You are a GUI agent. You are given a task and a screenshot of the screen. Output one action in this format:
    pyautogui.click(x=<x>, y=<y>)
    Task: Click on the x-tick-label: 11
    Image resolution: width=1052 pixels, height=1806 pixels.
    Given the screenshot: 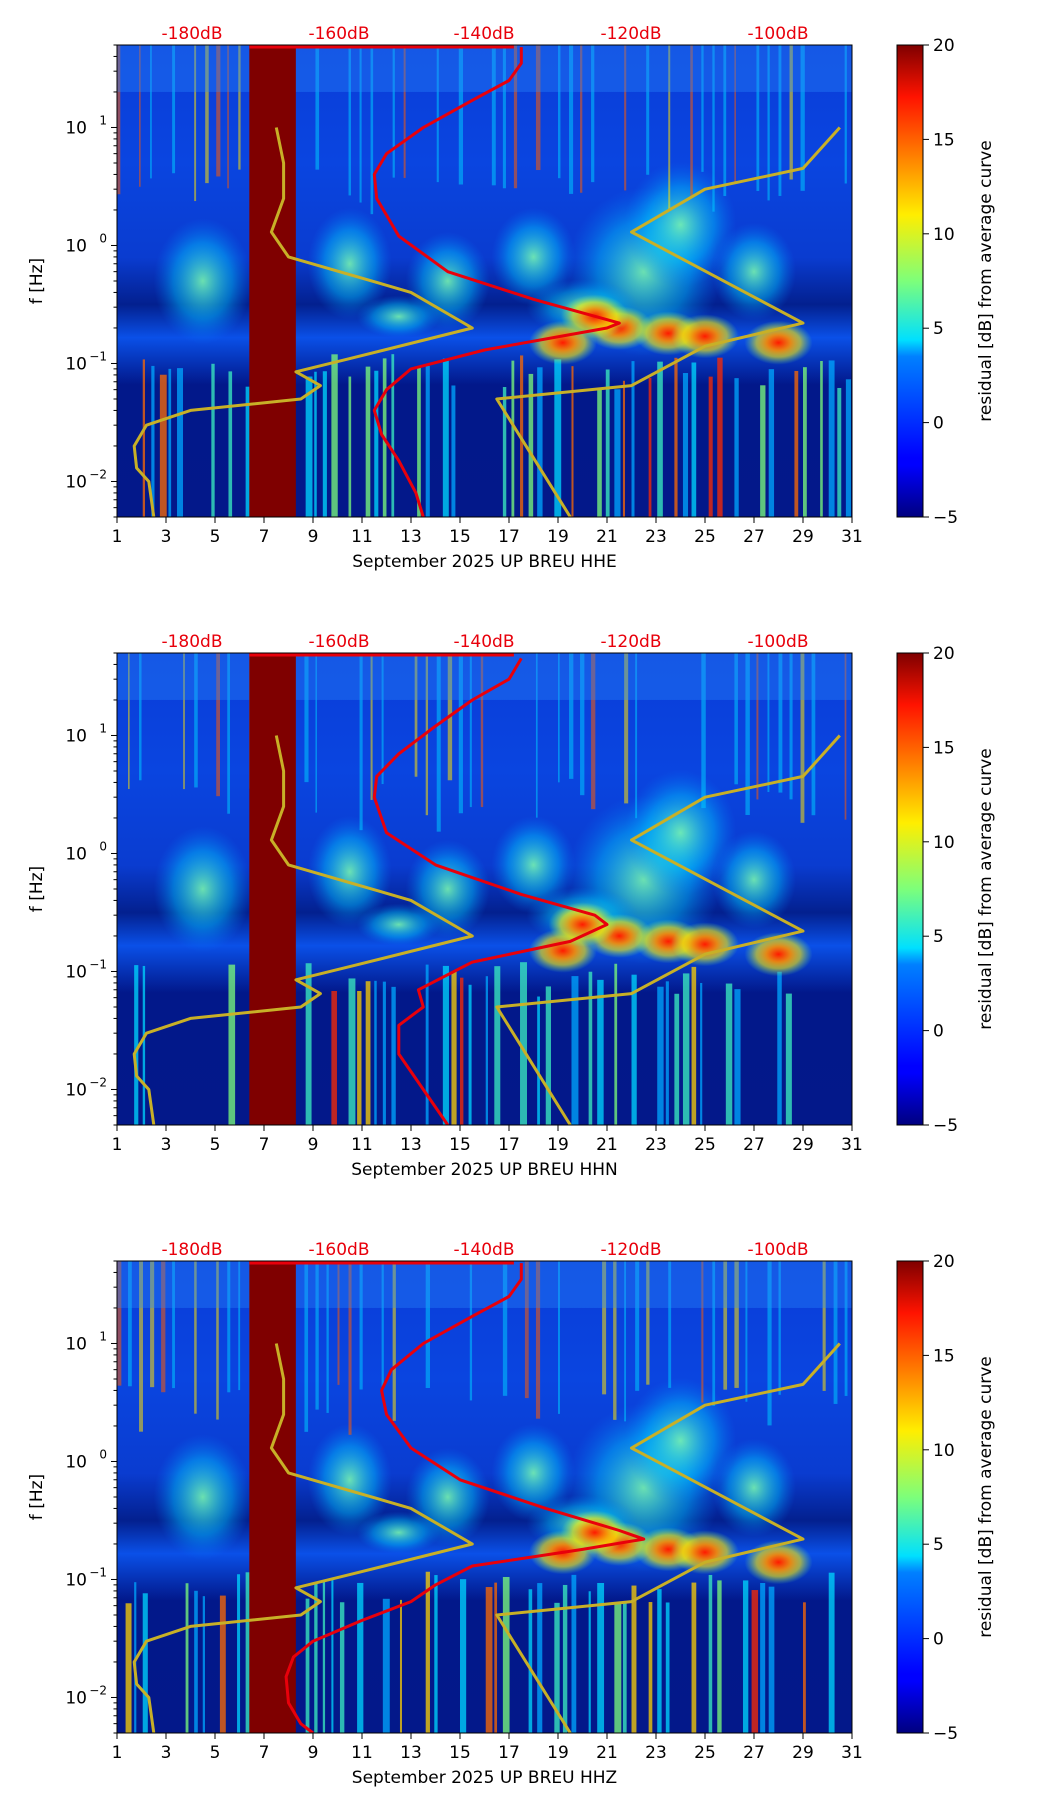 What is the action you would take?
    pyautogui.click(x=362, y=1145)
    